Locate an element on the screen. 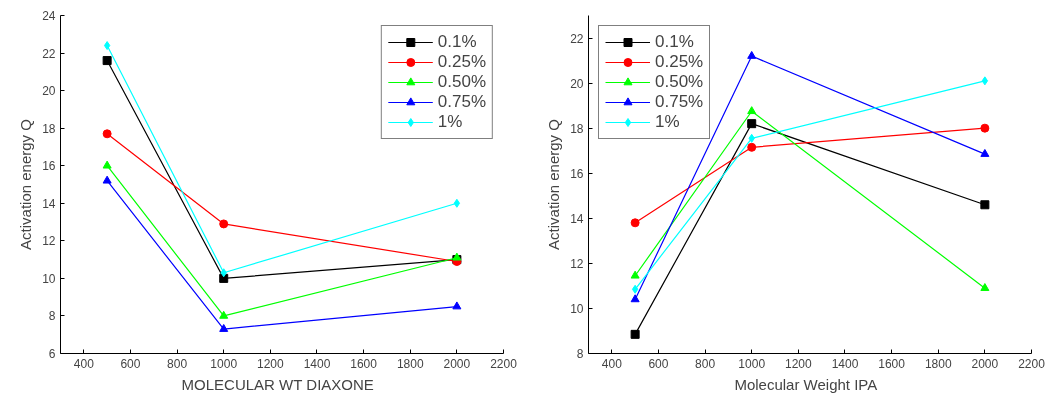  y-tick-label: 6 is located at coordinates (52, 354).